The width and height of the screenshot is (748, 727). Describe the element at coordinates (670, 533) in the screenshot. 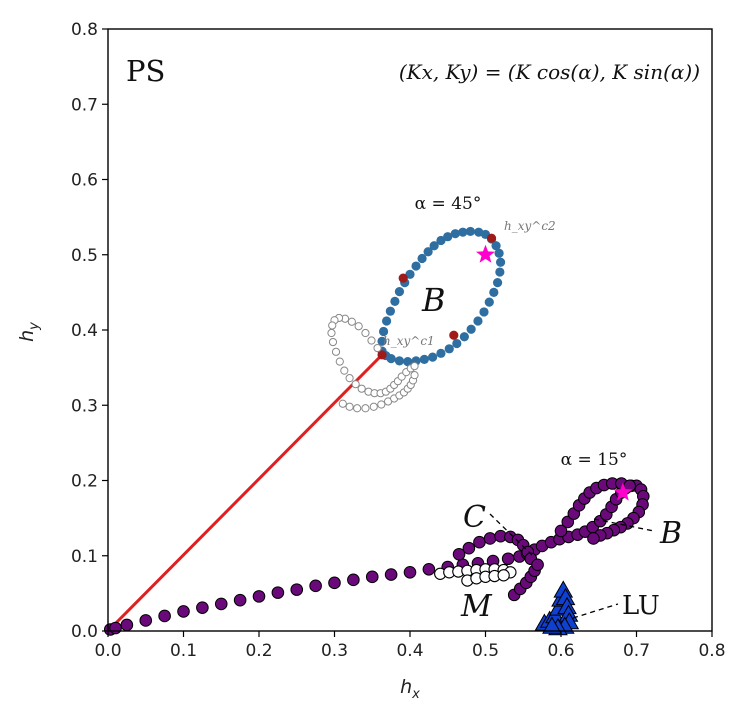

I see `b-lower-label: B` at that location.